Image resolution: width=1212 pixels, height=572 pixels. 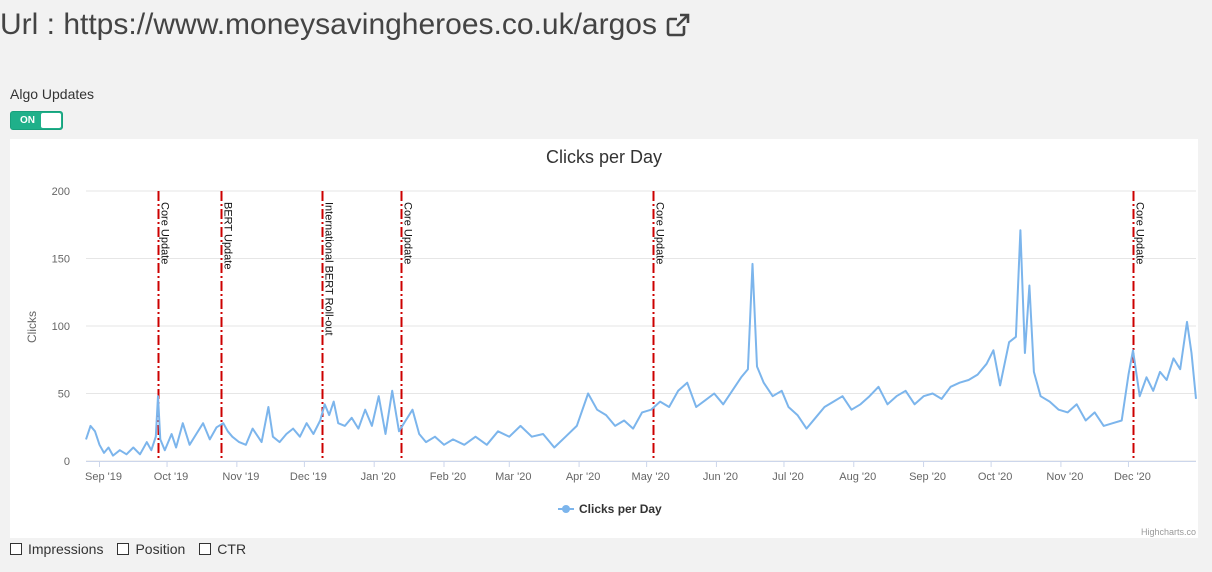 I want to click on position-label: Position, so click(x=160, y=549).